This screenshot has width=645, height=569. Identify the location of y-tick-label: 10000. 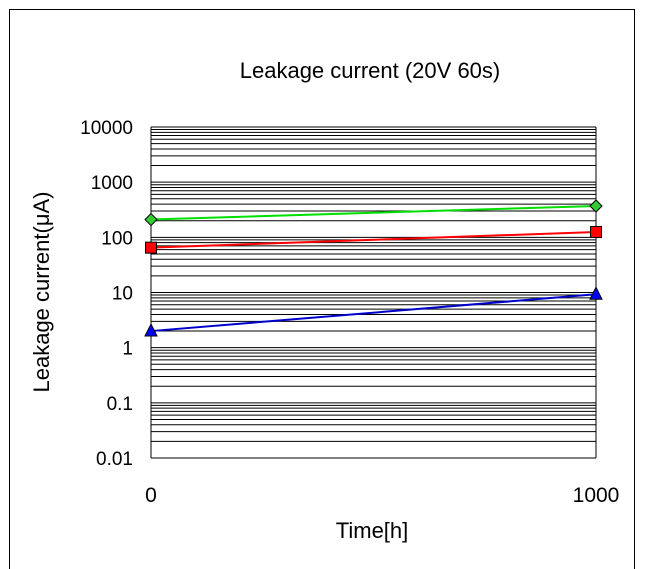
(106, 128).